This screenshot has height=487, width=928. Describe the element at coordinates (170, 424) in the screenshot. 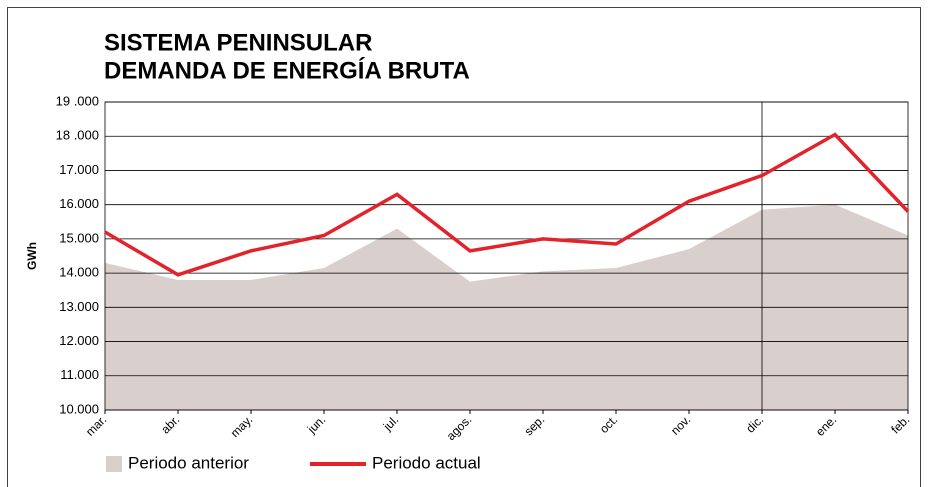

I see `x-tick-label: abr.` at that location.